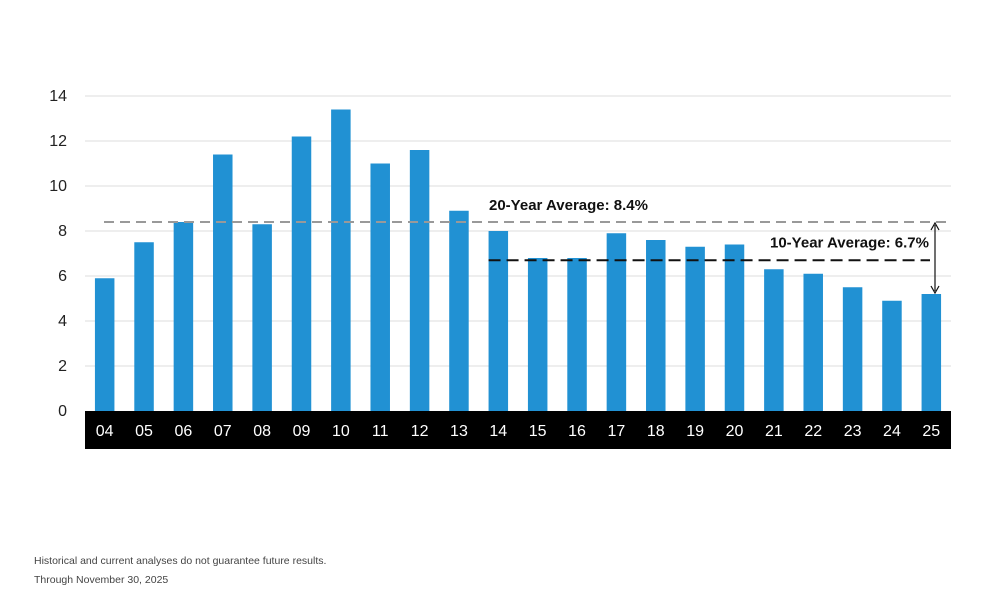 This screenshot has height=590, width=993. I want to click on arrow-head-up-icon, so click(935, 226).